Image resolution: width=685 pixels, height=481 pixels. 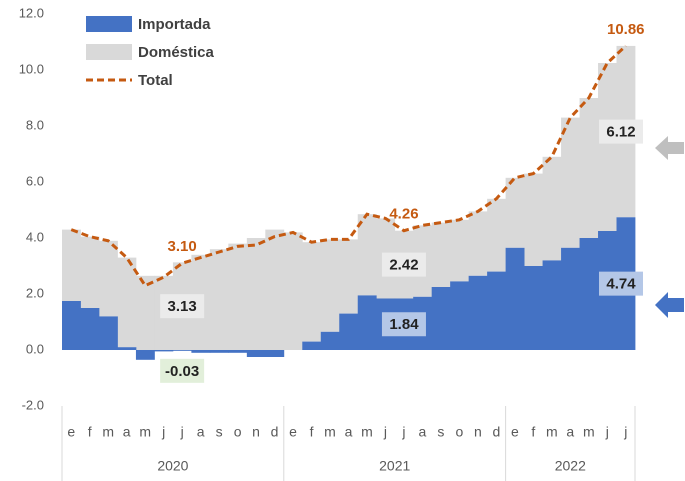 What do you see at coordinates (35, 124) in the screenshot?
I see `y-tick-label: 8.0` at bounding box center [35, 124].